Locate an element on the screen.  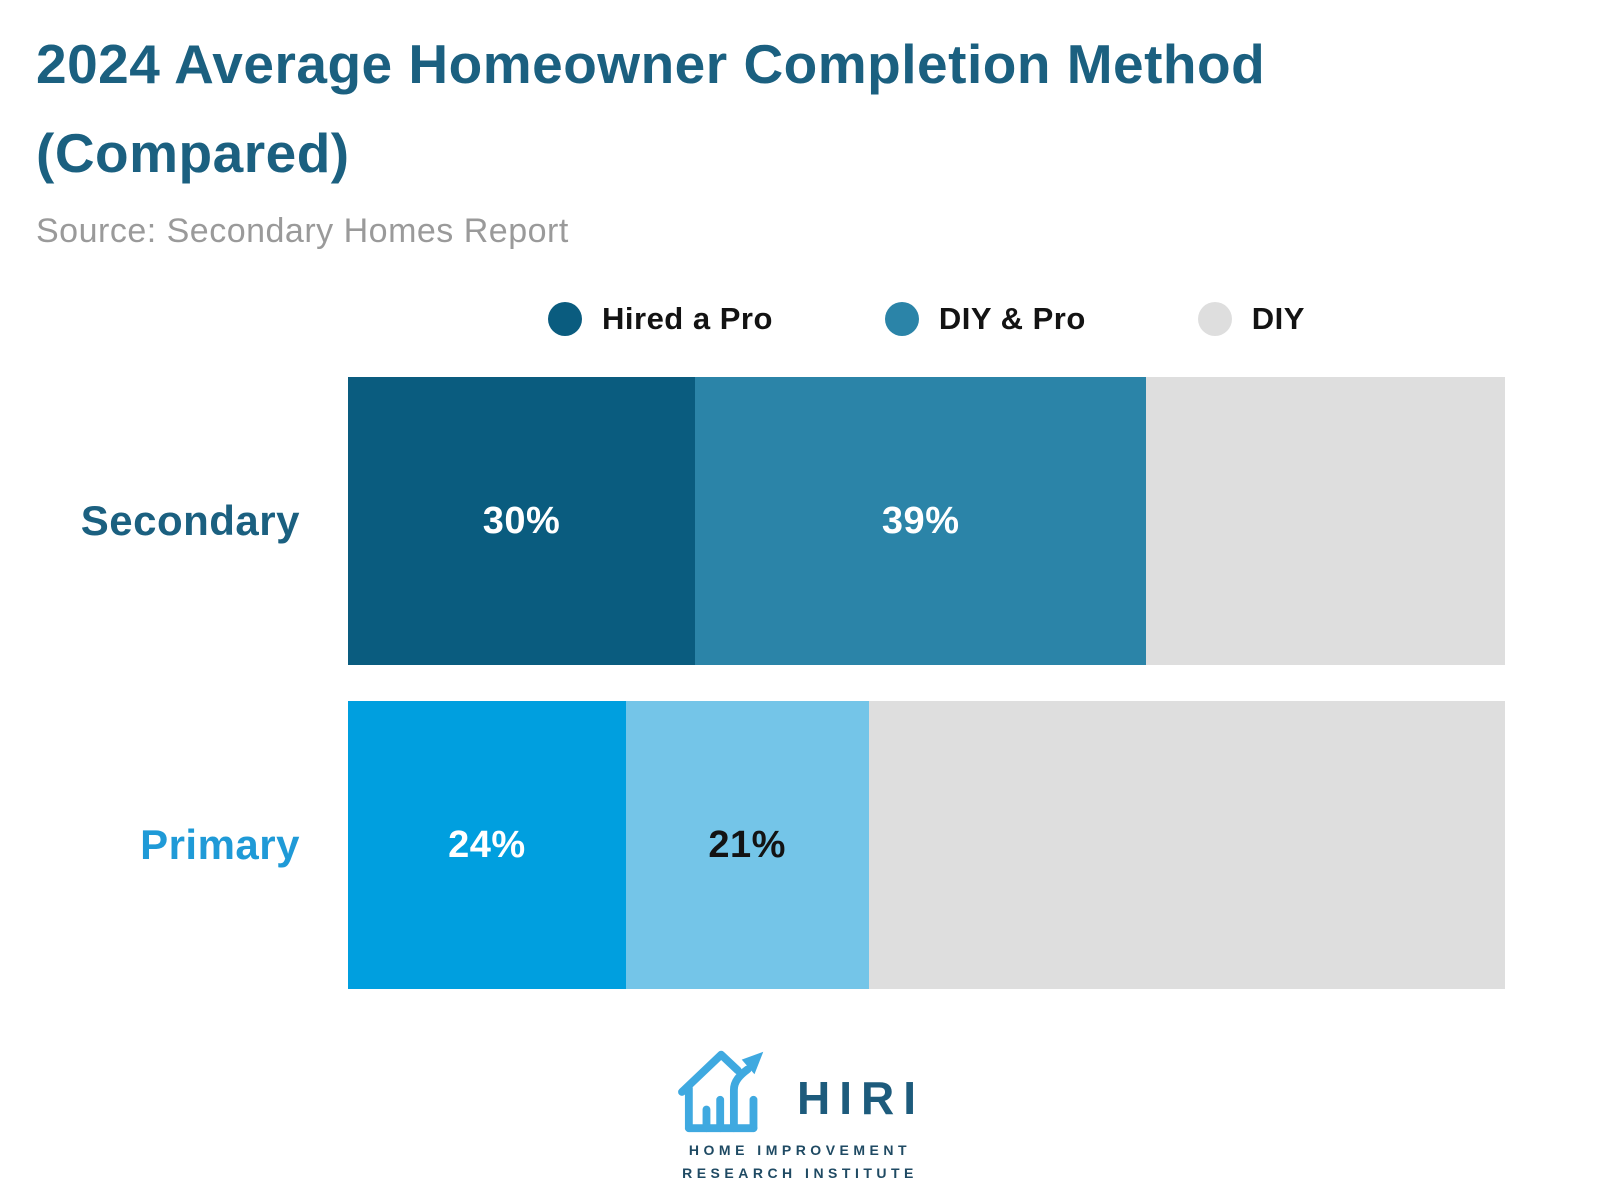
hiri-logo-subtitle-line2: RESEARCH INSTITUTE is located at coordinates (800, 1172).